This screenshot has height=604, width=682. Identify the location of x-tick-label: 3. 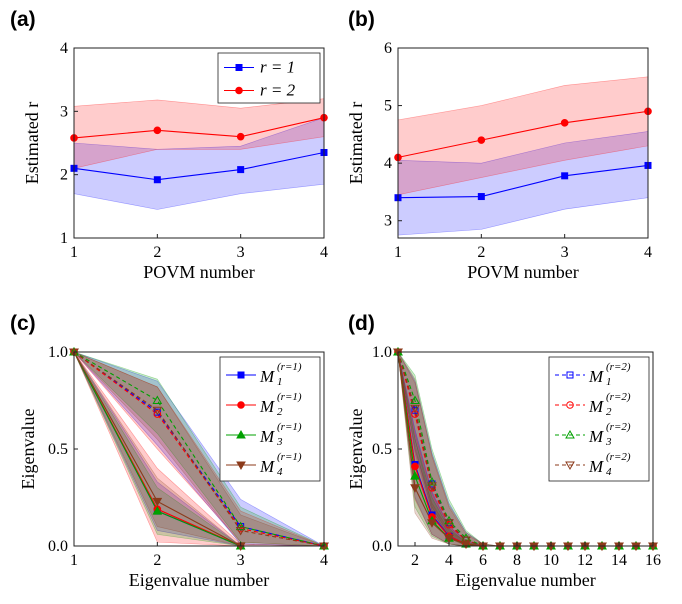
(565, 252).